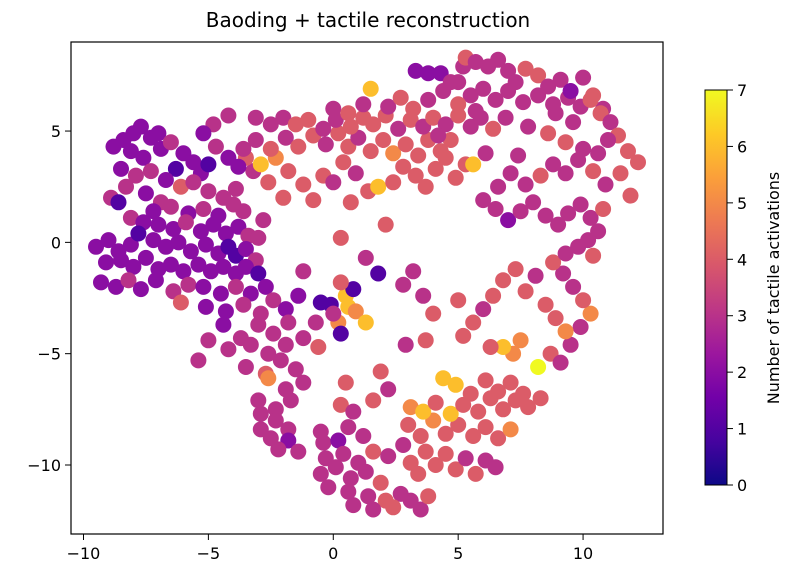 Image resolution: width=792 pixels, height=581 pixels. Describe the element at coordinates (742, 203) in the screenshot. I see `colorbar-tick-label: 5` at that location.